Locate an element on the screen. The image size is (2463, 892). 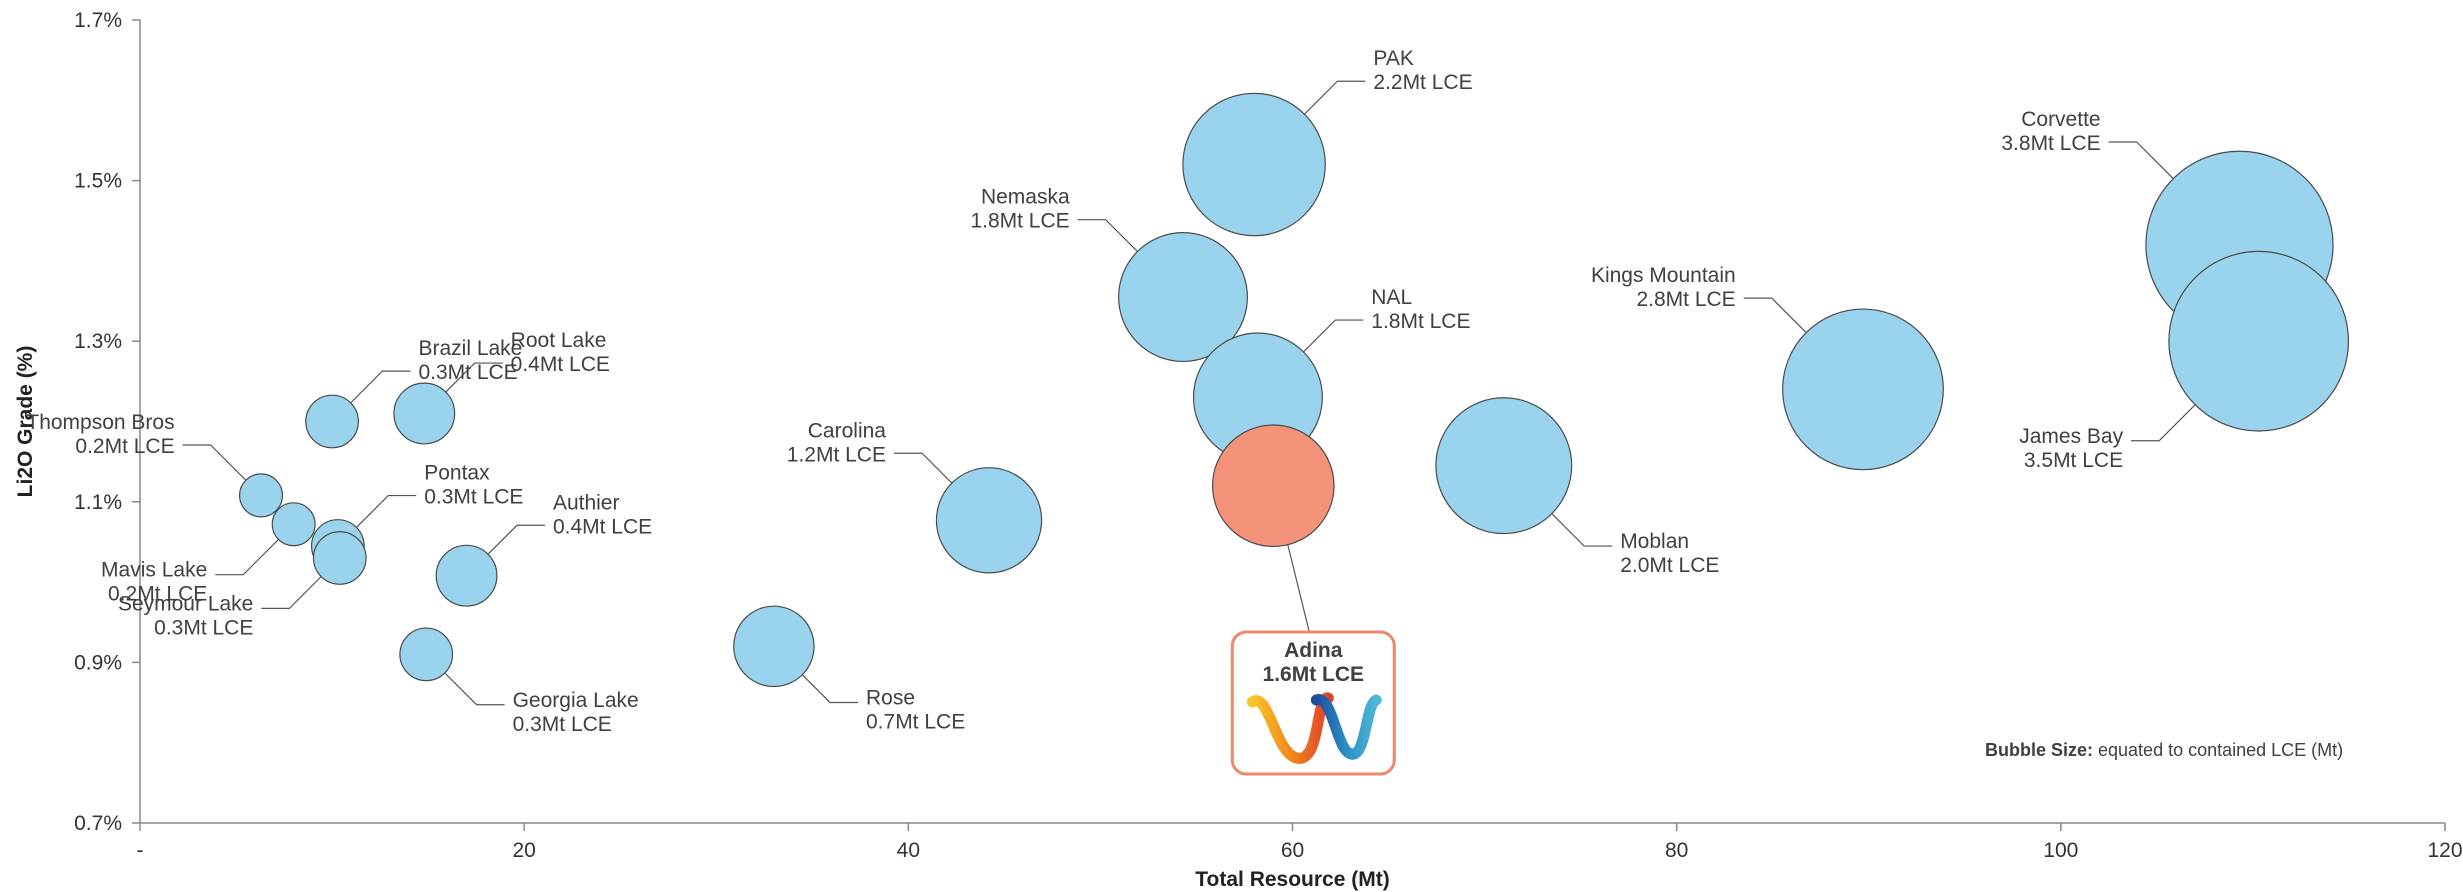
label-name-kings-mountain: Kings Mountain is located at coordinates (1663, 275).